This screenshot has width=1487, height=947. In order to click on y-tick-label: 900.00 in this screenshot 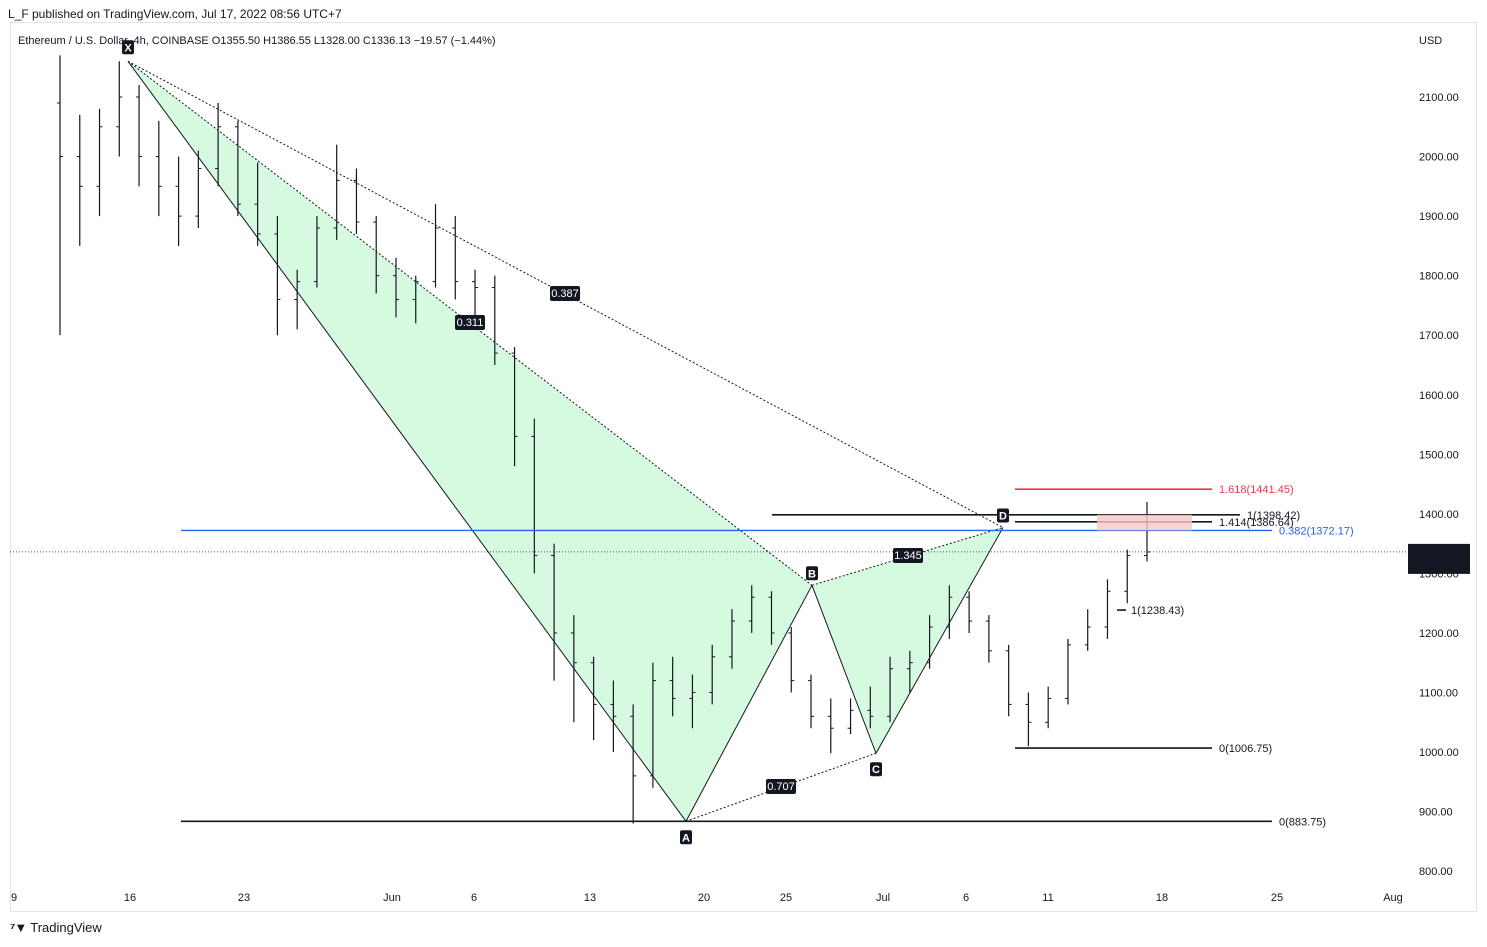, I will do `click(1436, 813)`.